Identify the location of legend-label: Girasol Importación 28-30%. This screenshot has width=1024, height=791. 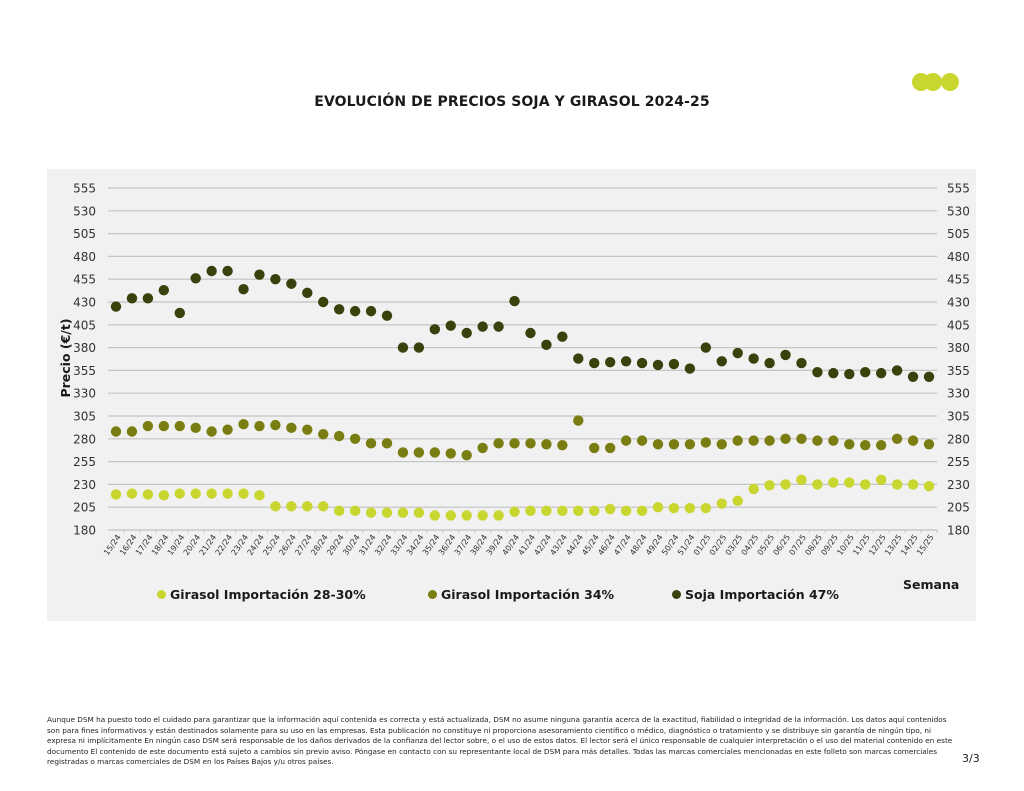
(268, 594).